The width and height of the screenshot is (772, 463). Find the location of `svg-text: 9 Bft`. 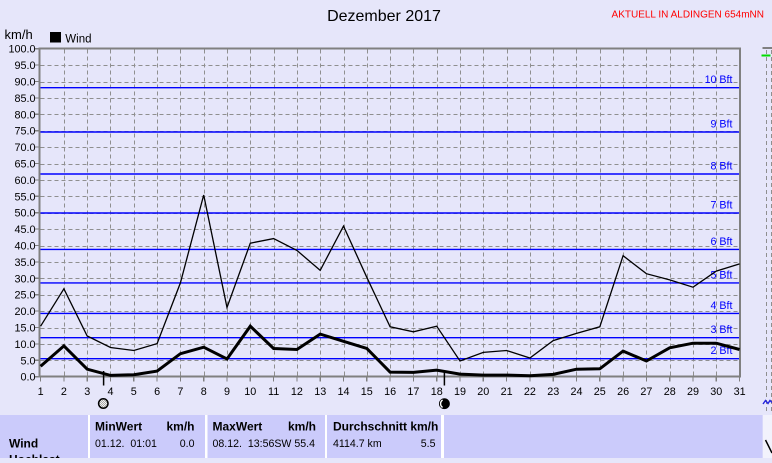

svg-text: 9 Bft is located at coordinates (722, 125).